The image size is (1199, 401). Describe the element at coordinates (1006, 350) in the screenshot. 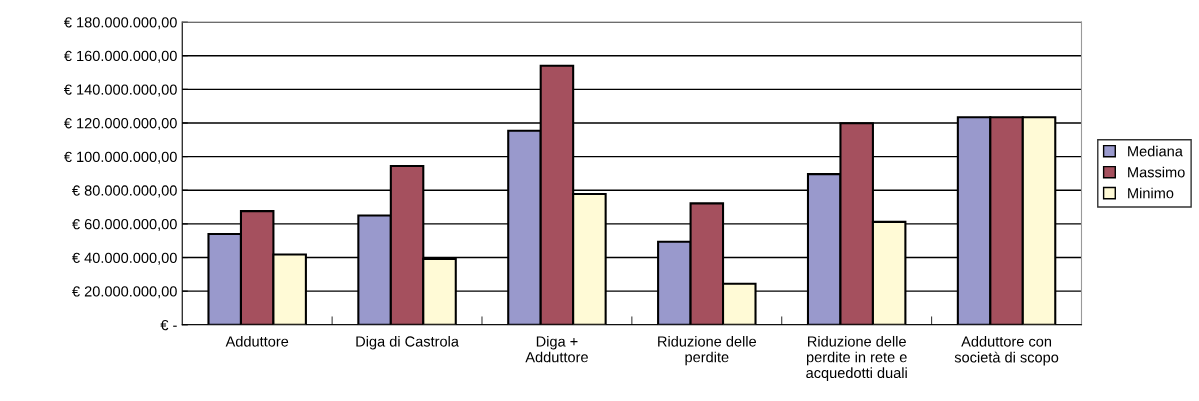

I see `x-tick-label: Adduttore con società di scopo` at that location.